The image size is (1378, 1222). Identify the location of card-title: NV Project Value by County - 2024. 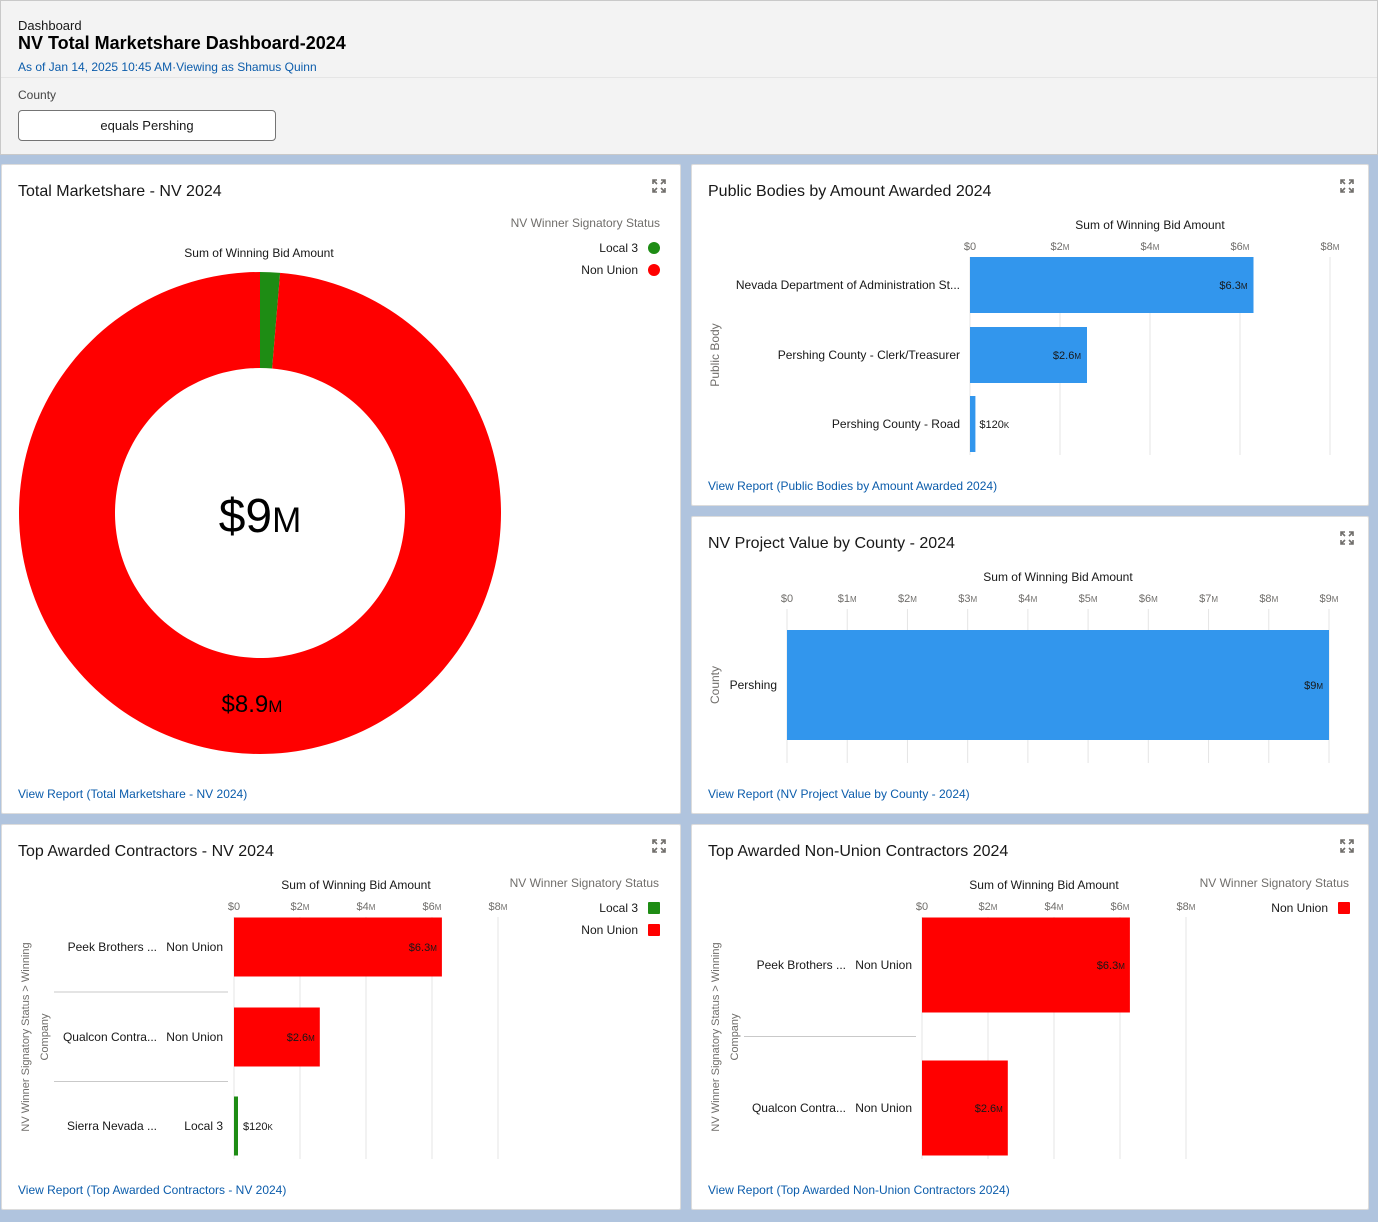
(831, 543).